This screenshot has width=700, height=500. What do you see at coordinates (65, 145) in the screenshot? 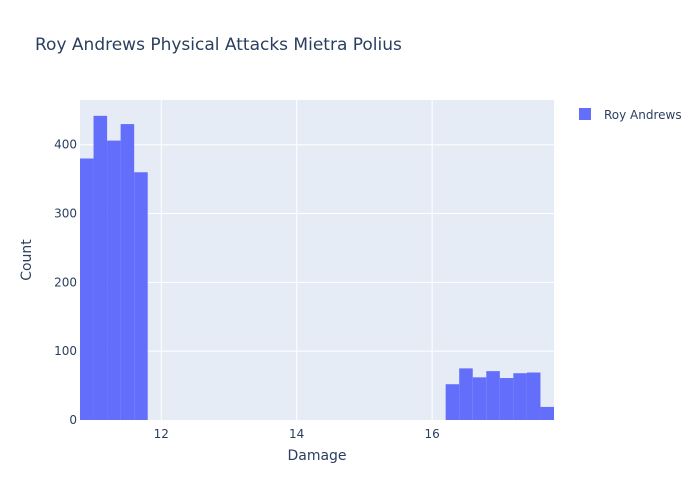
I see `y-tick-label: 400` at bounding box center [65, 145].